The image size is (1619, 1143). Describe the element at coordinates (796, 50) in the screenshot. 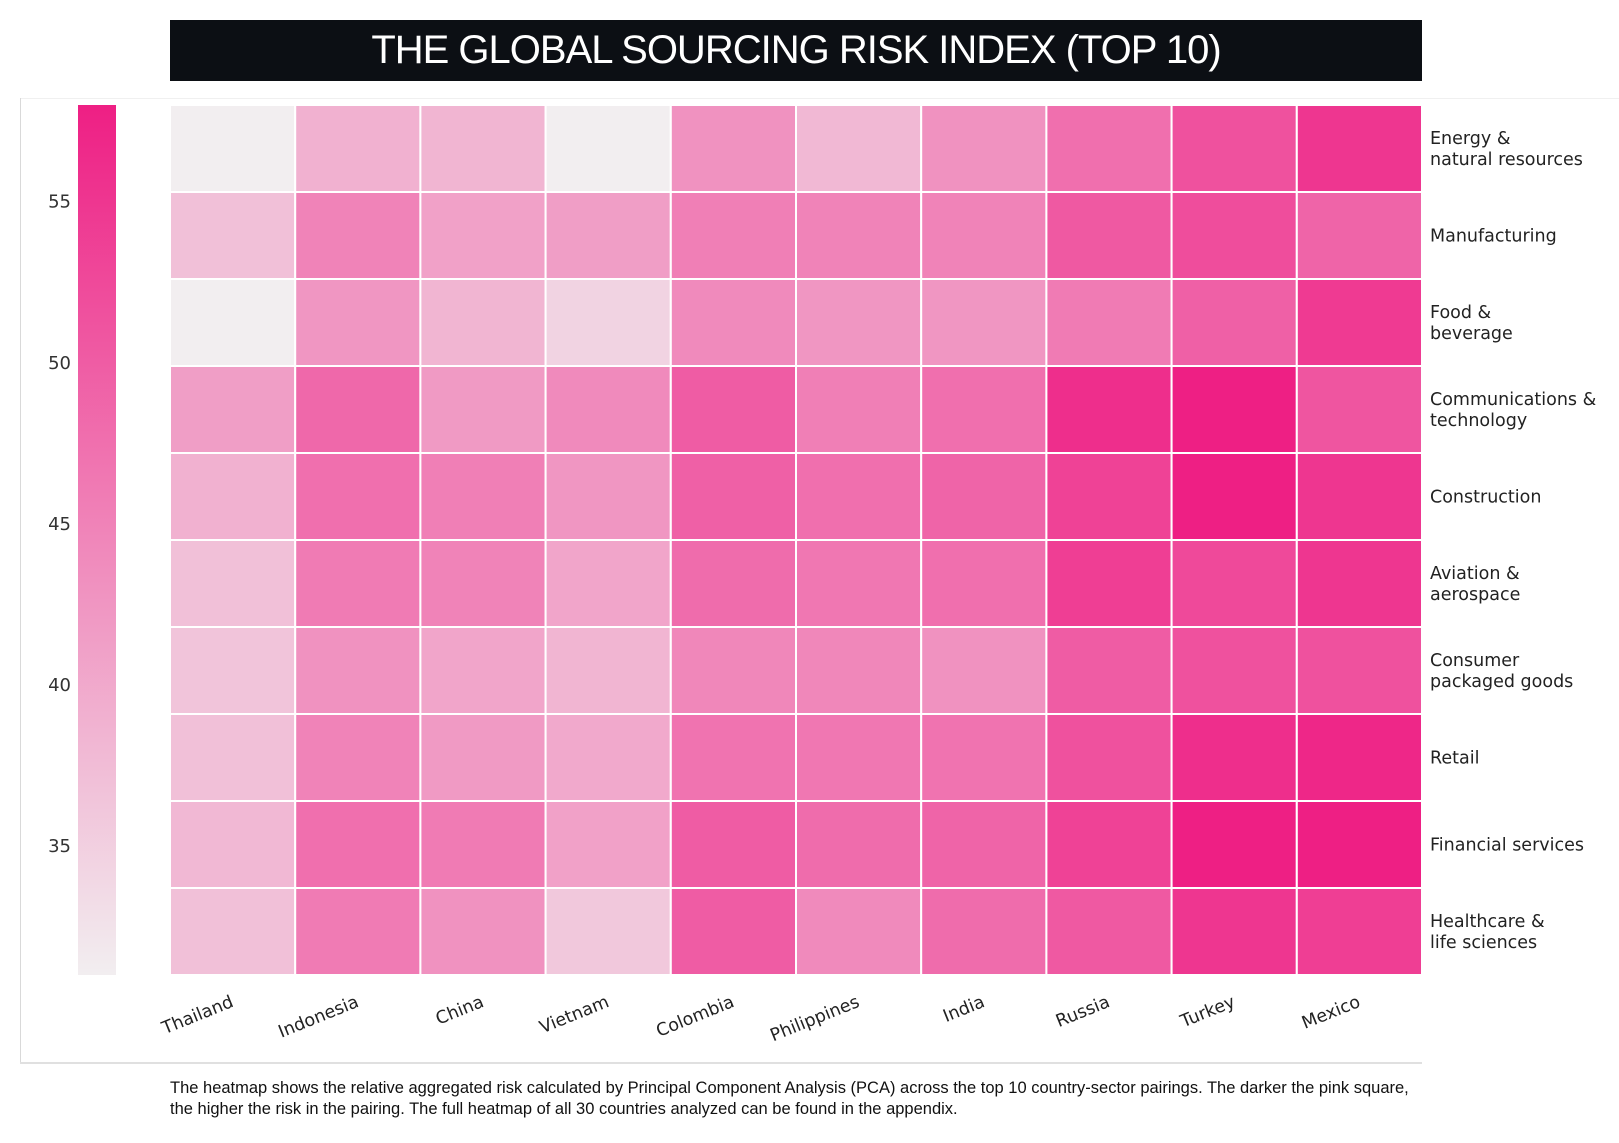

I see `chart-title: THE GLOBAL SOURCING RISK INDEX (TOP 10)` at that location.